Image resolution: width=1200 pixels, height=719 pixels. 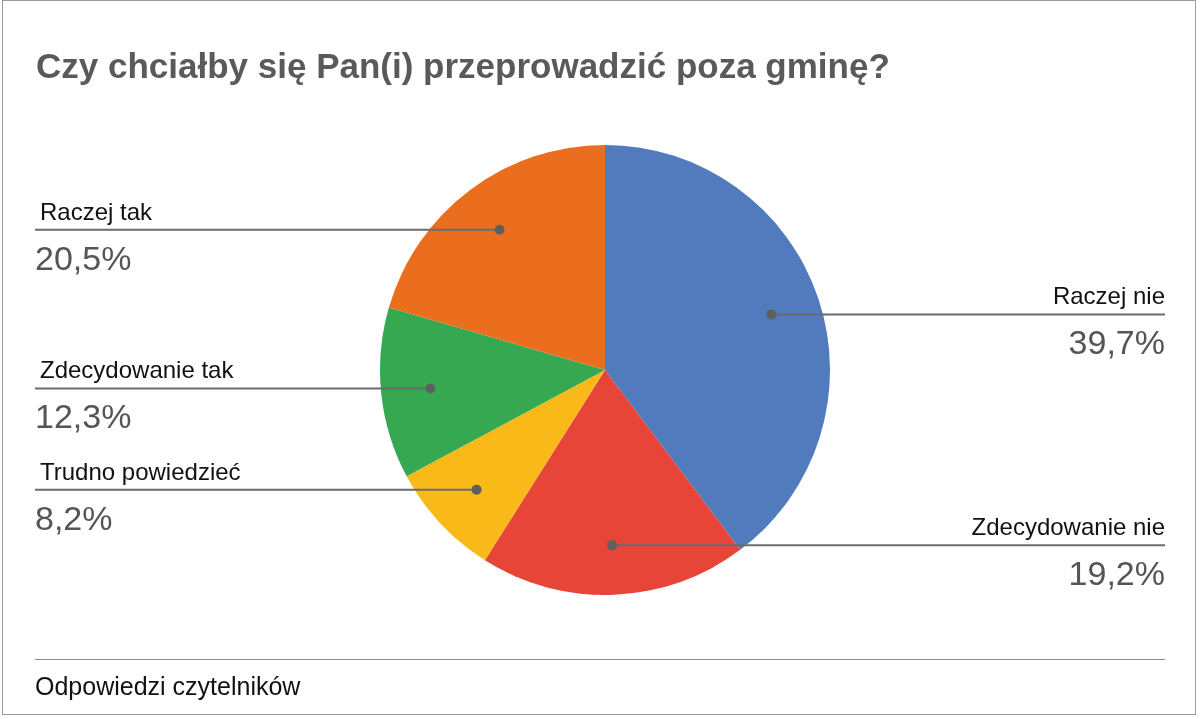 What do you see at coordinates (1116, 342) in the screenshot?
I see `data-label: 39,7%` at bounding box center [1116, 342].